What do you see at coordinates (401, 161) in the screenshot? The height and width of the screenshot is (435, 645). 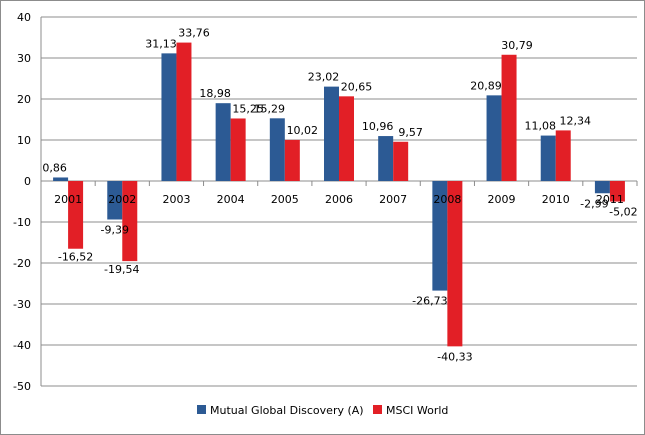 I see `bar-msci-world-2007` at bounding box center [401, 161].